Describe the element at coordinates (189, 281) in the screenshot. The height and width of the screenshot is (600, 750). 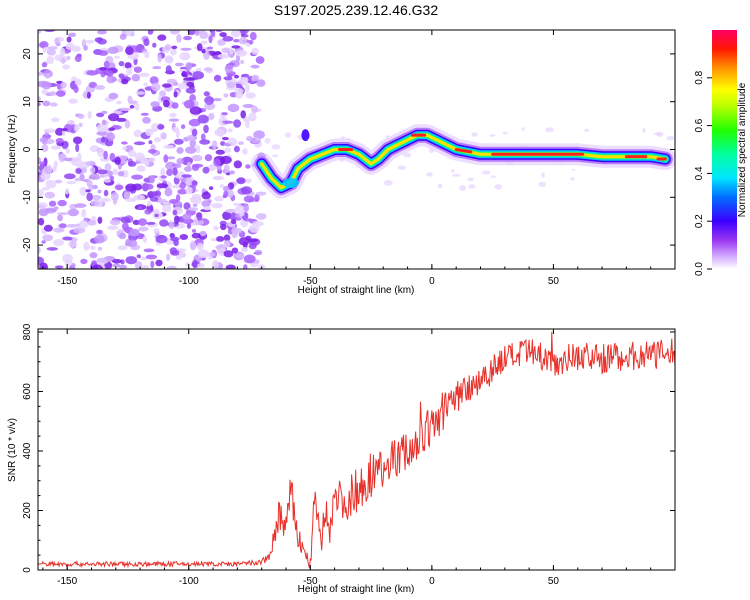
I see `x-tick-label: -100` at that location.